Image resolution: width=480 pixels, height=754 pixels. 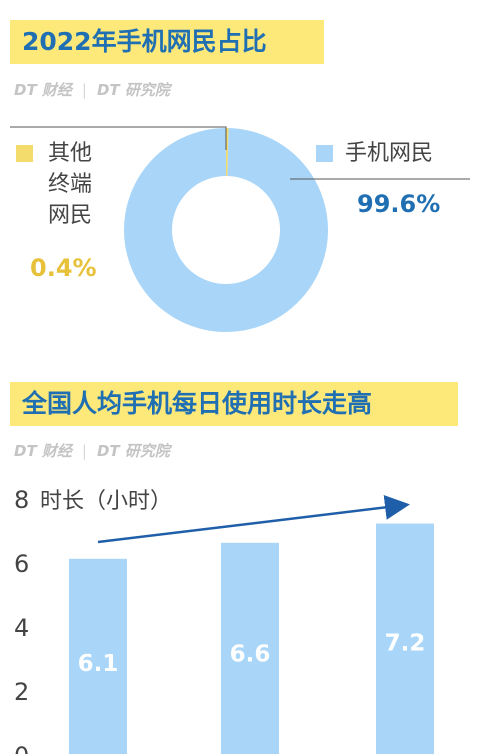 I want to click on brand-line-1: DT 财经 | DT 研究院, so click(x=92, y=90).